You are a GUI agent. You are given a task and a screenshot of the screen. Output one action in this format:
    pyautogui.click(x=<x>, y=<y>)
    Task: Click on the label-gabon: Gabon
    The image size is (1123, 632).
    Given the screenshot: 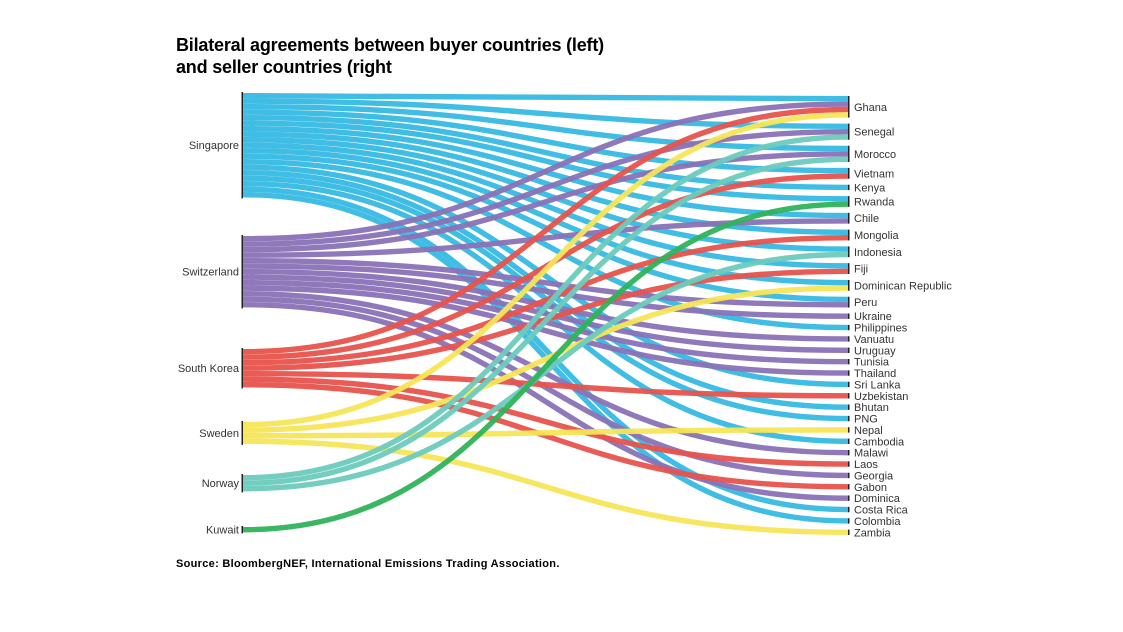 What is the action you would take?
    pyautogui.click(x=870, y=488)
    